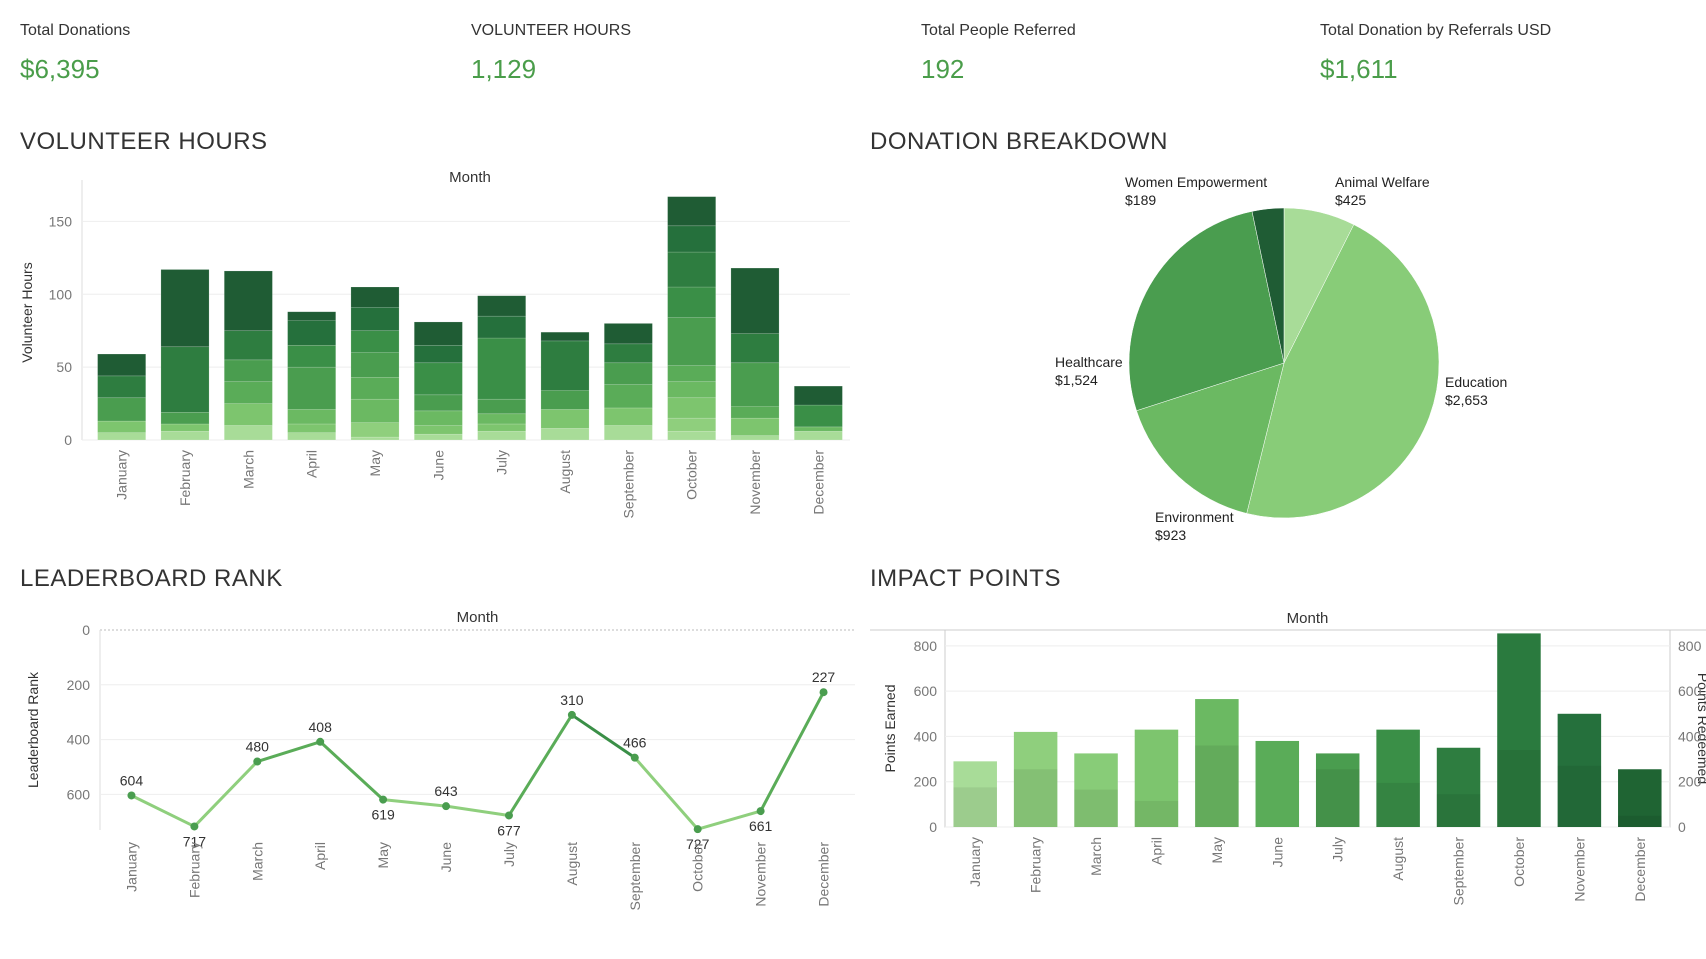  I want to click on kpi-value: $1,611, so click(1359, 69).